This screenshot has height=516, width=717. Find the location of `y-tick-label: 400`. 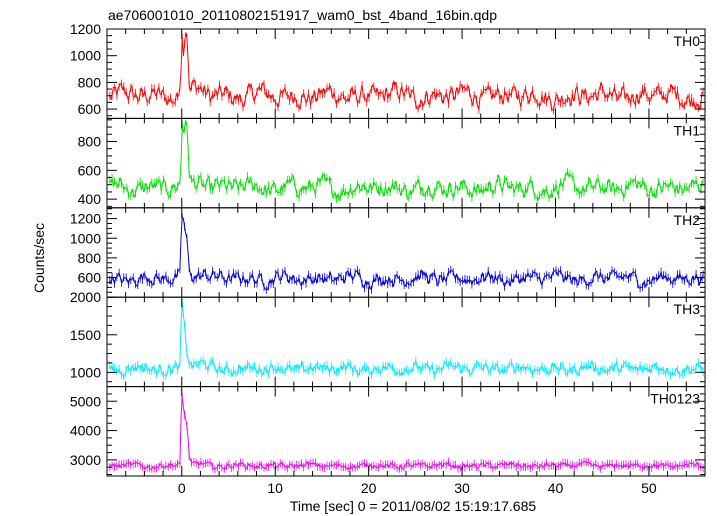

y-tick-label: 400 is located at coordinates (90, 199).